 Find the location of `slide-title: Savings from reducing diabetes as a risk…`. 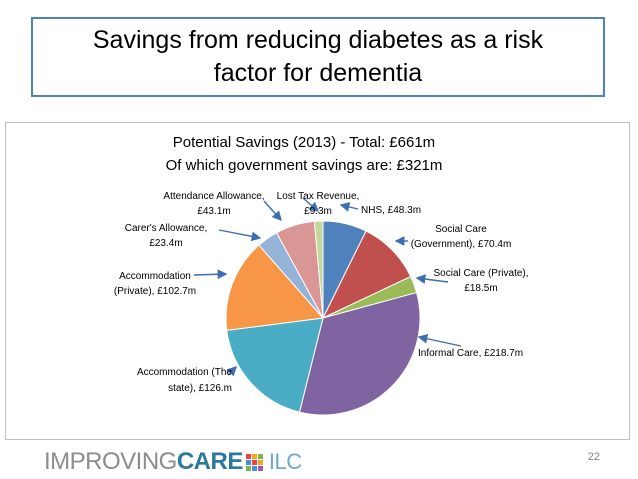

slide-title: Savings from reducing diabetes as a risk… is located at coordinates (318, 56).